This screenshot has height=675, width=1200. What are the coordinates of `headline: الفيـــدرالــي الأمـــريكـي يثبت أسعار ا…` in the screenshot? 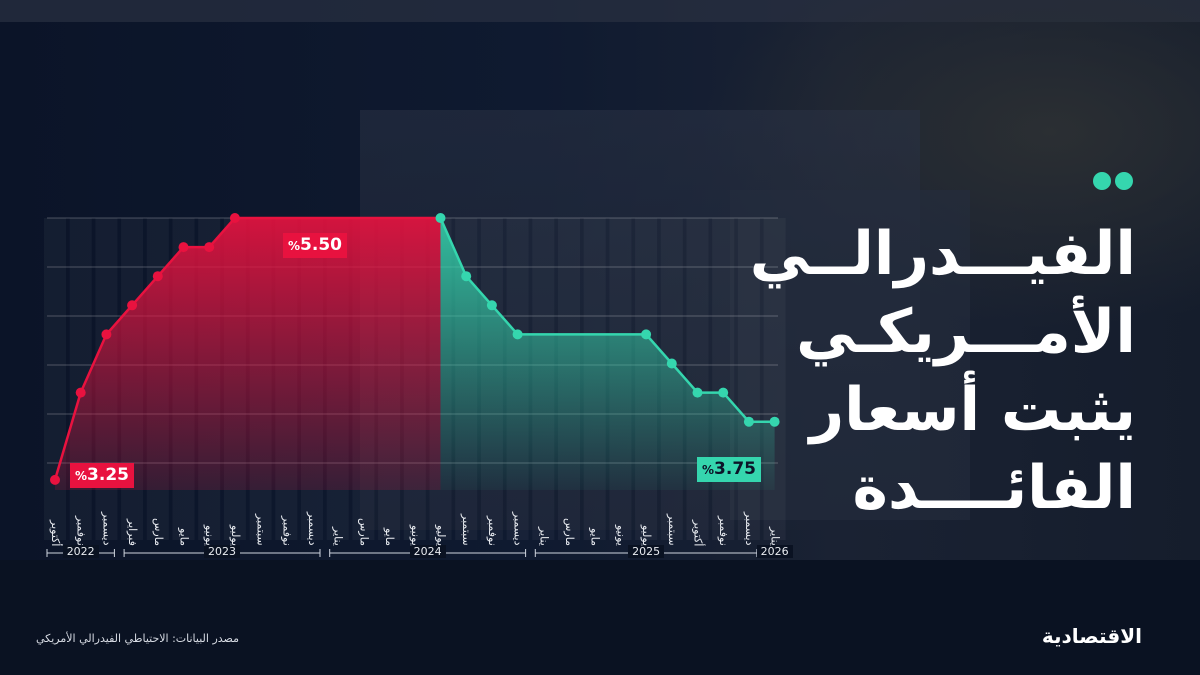 It's located at (943, 371).